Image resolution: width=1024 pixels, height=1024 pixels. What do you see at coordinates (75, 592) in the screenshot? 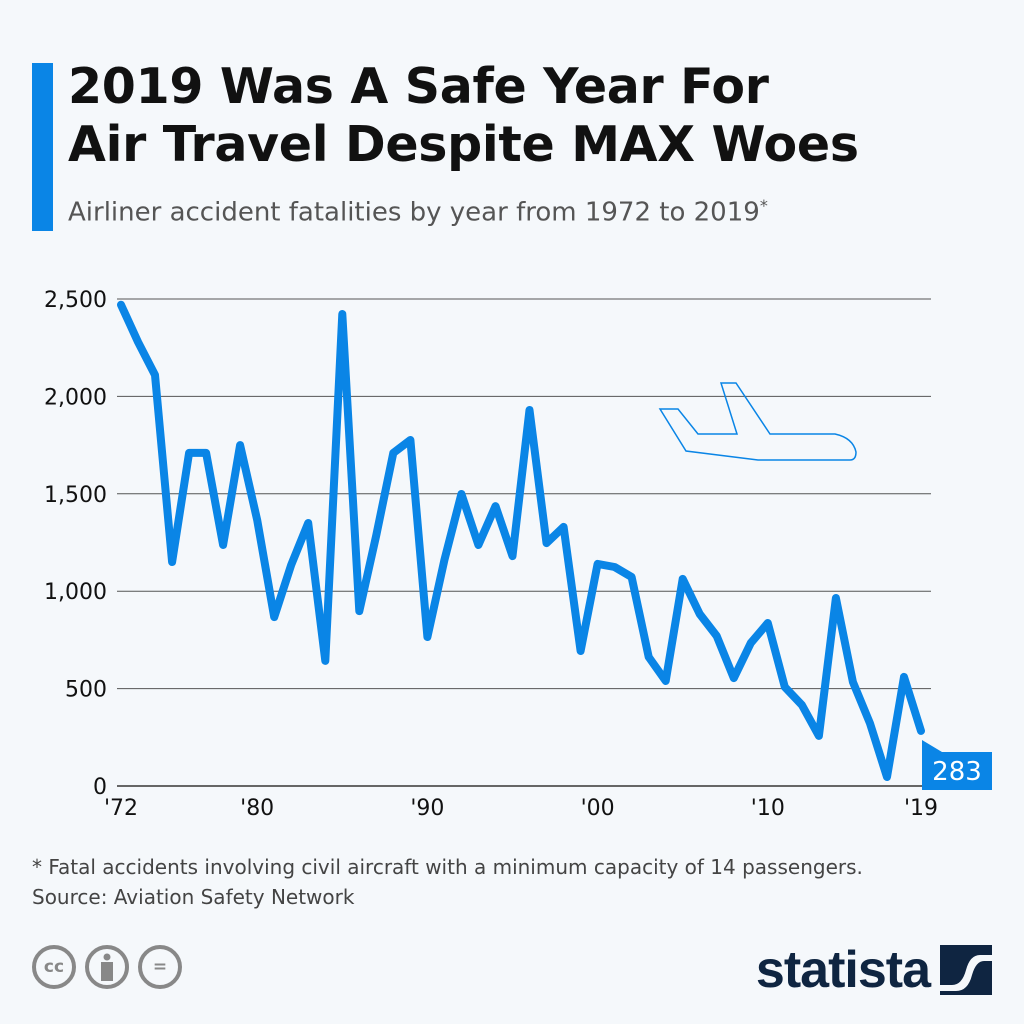
I see `y-tick-label: 1,000` at bounding box center [75, 592].